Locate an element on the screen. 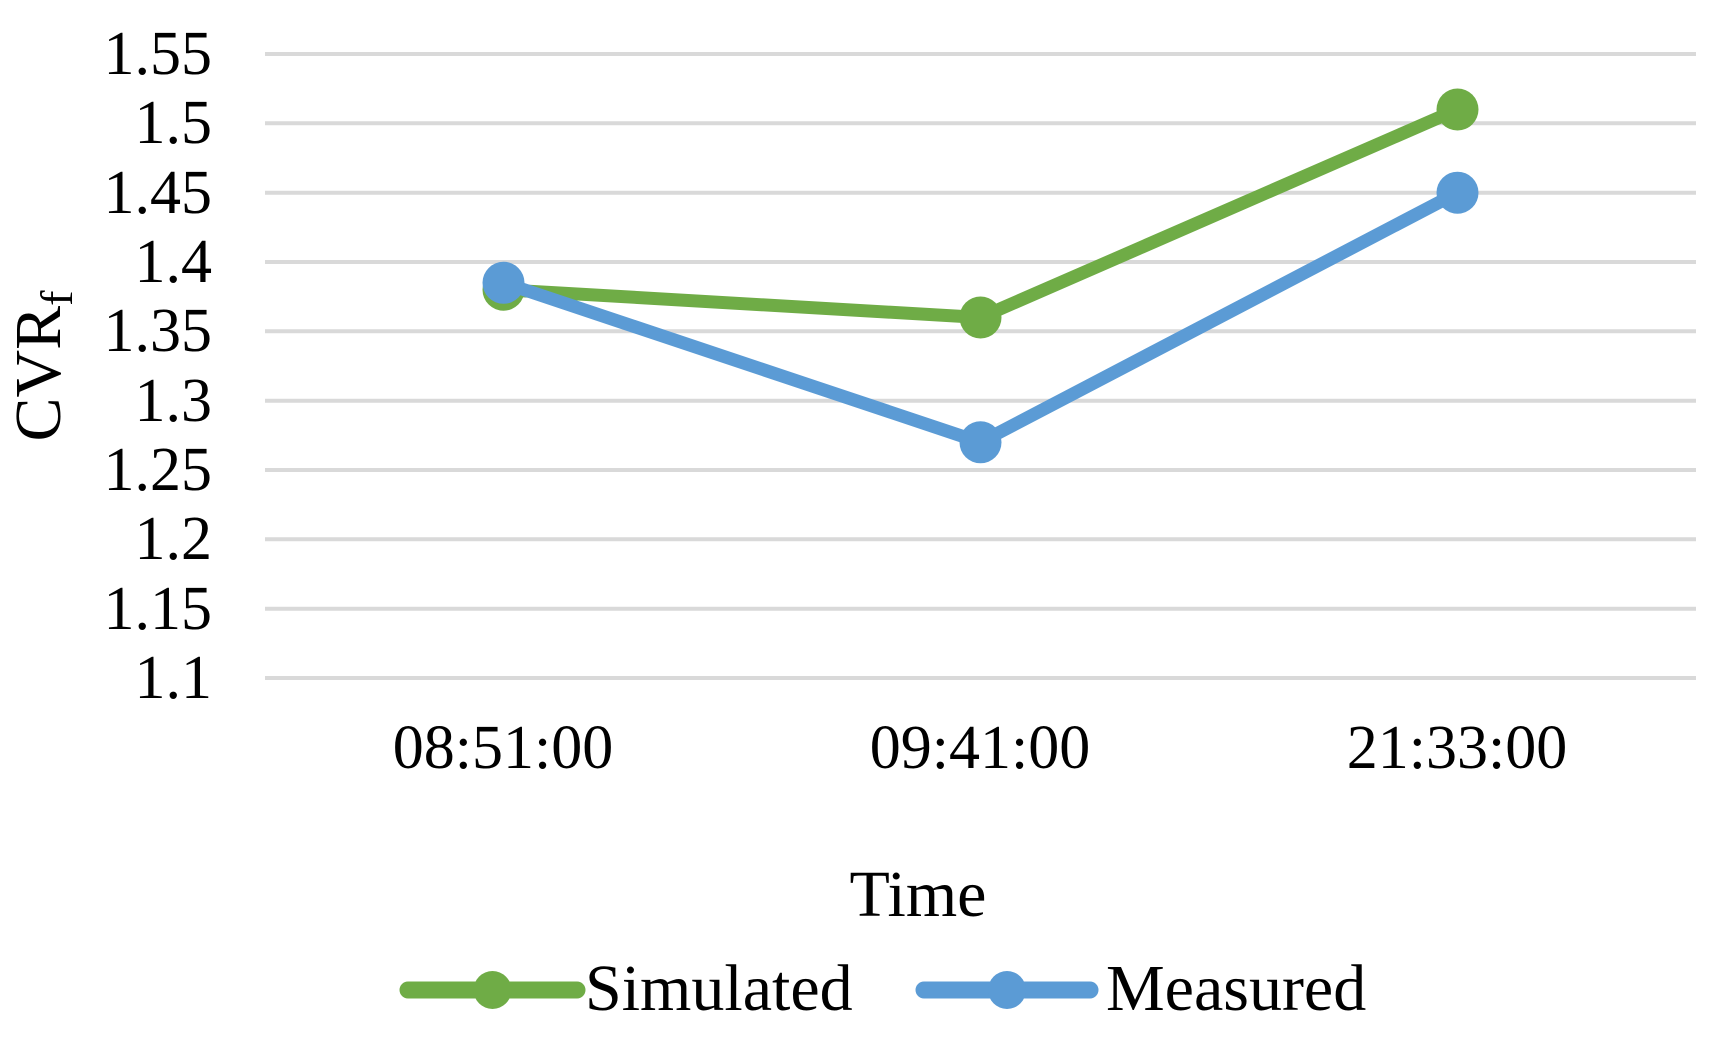  y-tick-label: 1.5 is located at coordinates (174, 123).